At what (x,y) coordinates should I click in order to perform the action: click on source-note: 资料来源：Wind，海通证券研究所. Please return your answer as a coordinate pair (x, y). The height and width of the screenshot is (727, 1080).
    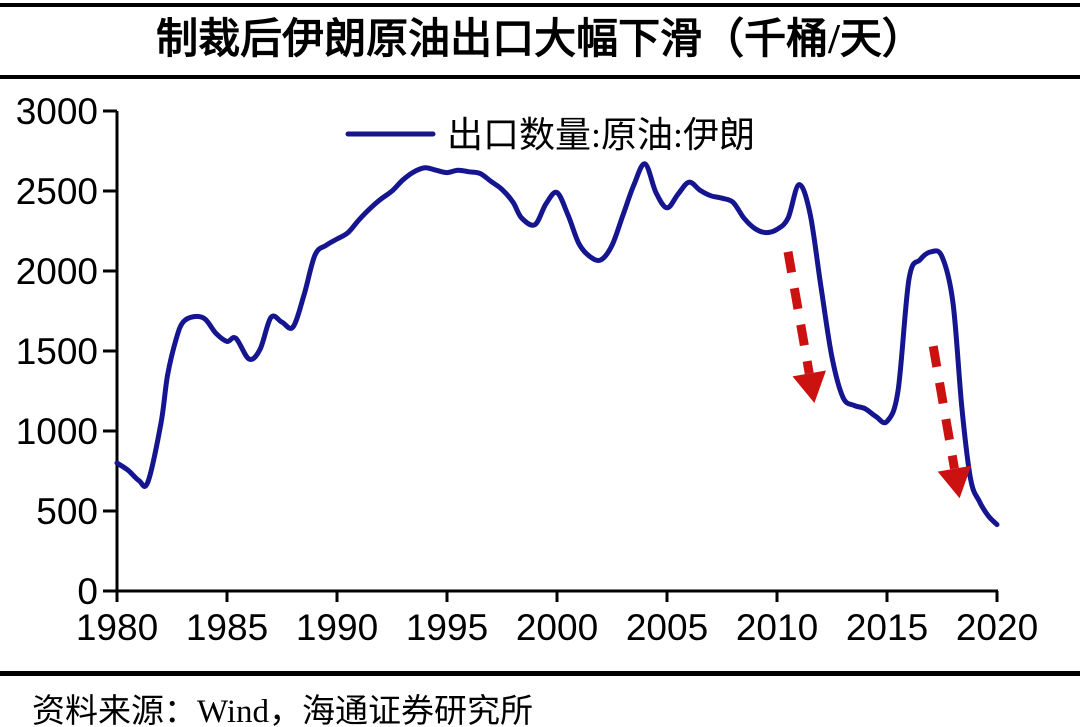
    Looking at the image, I should click on (282, 710).